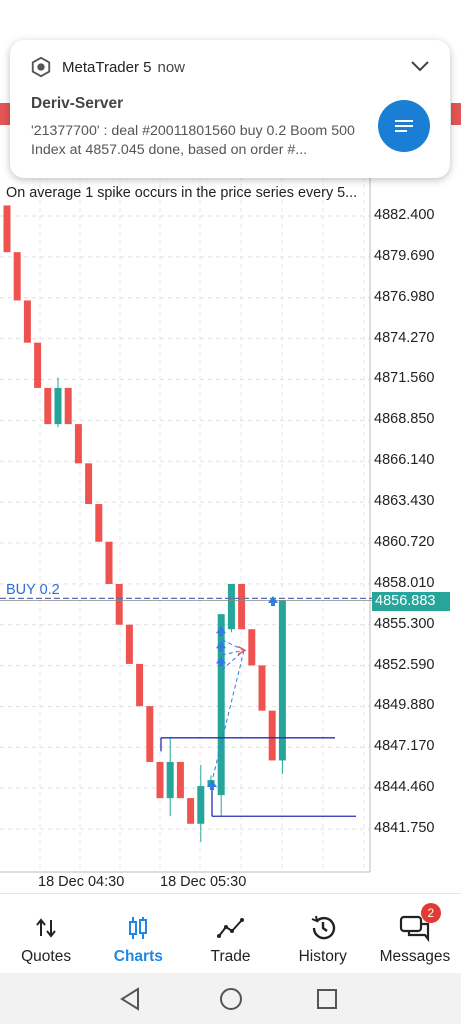 The width and height of the screenshot is (461, 1029). Describe the element at coordinates (242, 650) in the screenshot. I see `sell-marker` at that location.